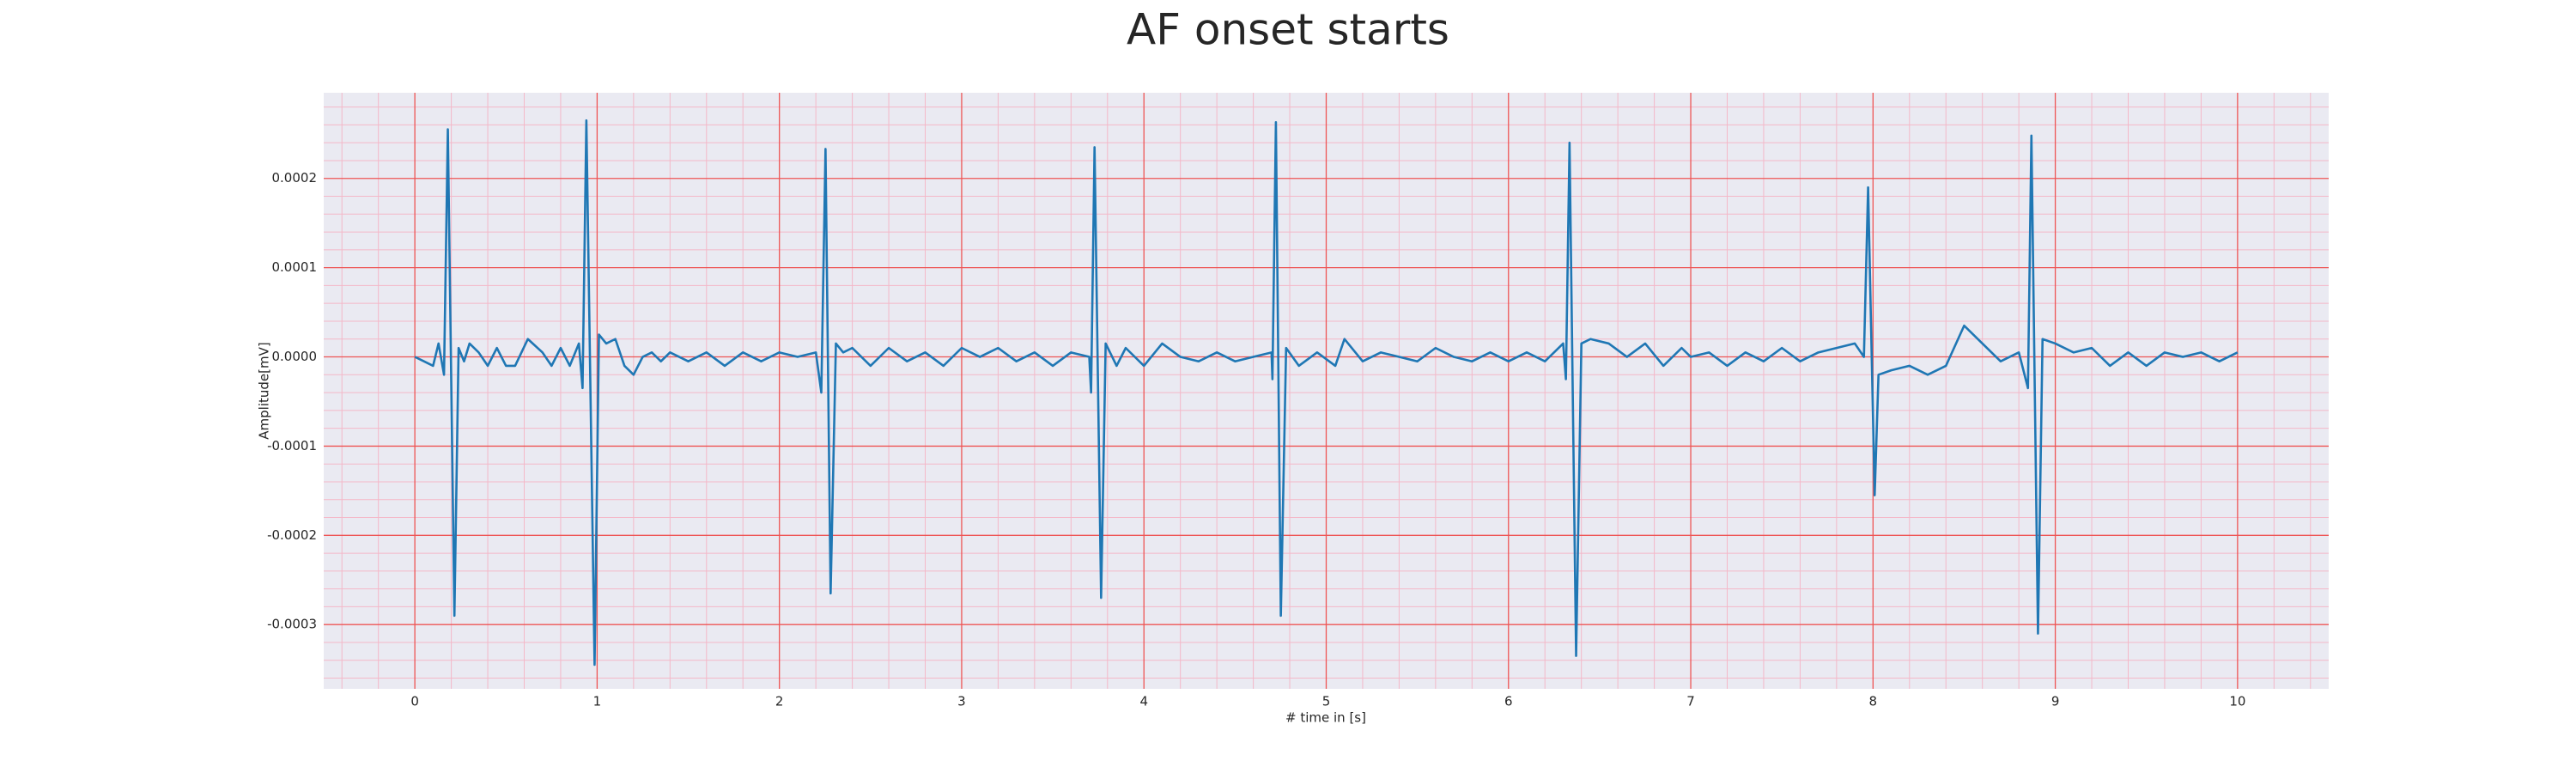  I want to click on x-tick-label: 1, so click(597, 701).